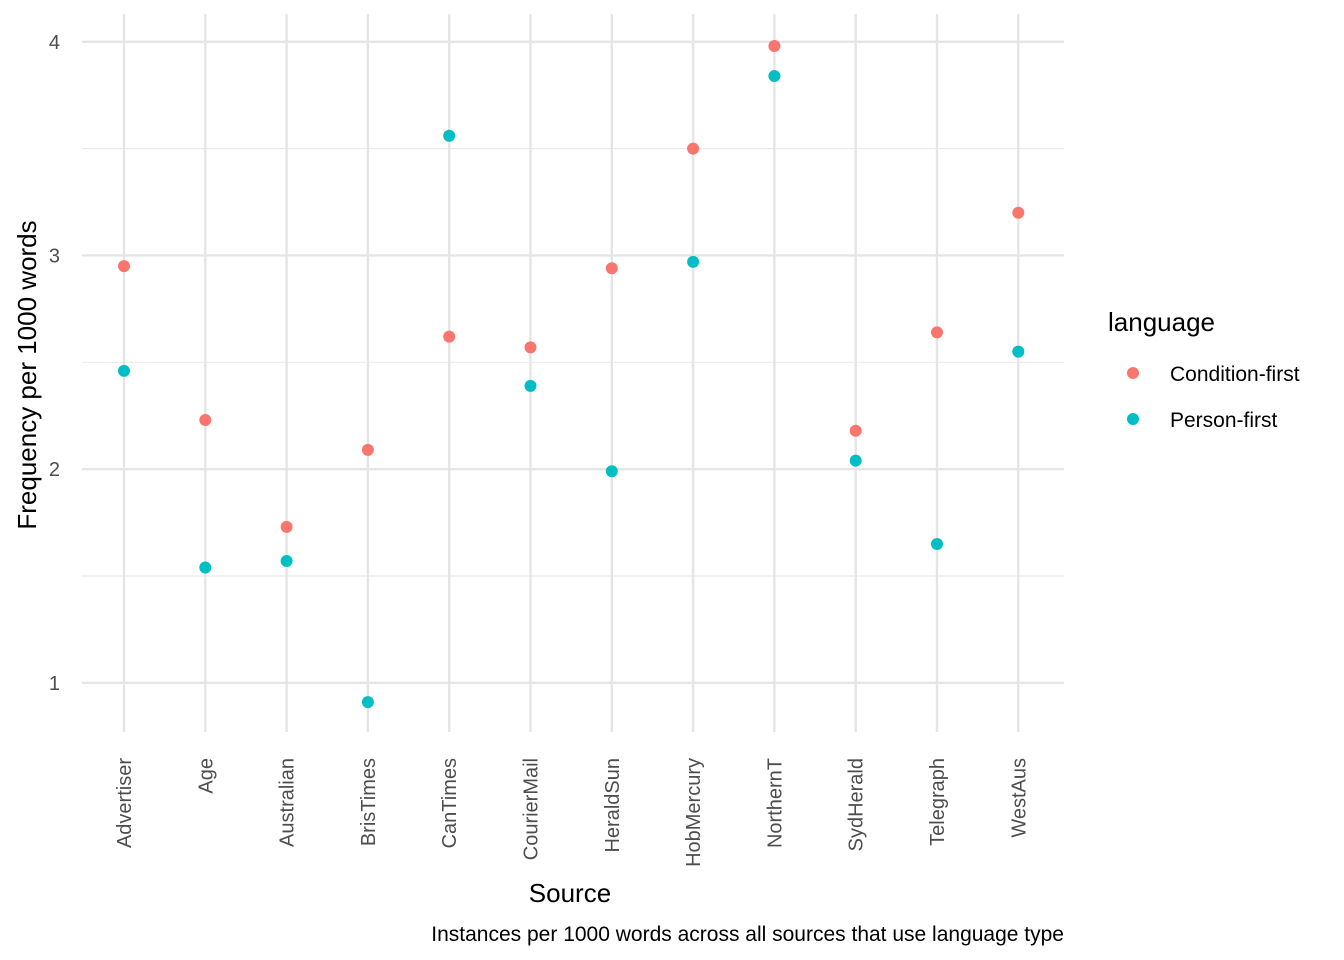  Describe the element at coordinates (1019, 798) in the screenshot. I see `x-tick-label: WestAus` at that location.